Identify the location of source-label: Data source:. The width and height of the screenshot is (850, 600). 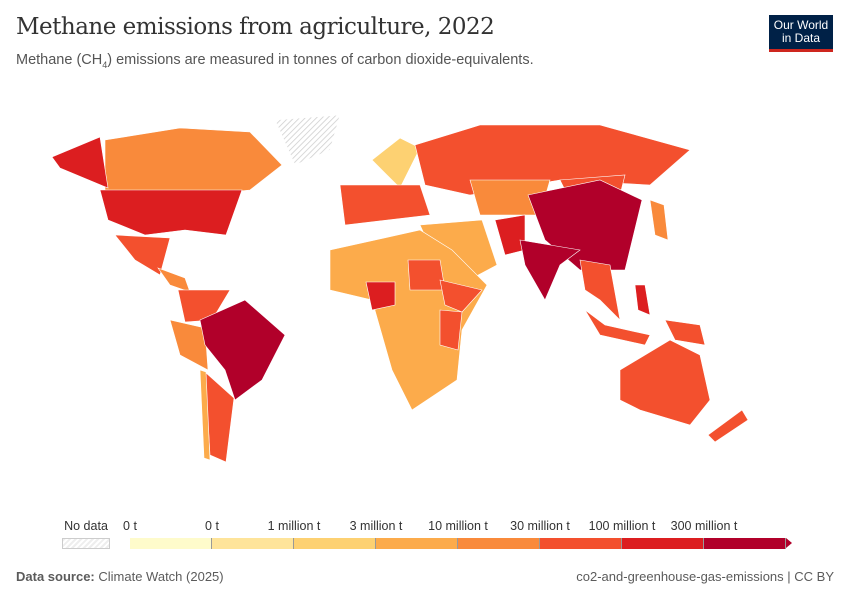
(55, 576).